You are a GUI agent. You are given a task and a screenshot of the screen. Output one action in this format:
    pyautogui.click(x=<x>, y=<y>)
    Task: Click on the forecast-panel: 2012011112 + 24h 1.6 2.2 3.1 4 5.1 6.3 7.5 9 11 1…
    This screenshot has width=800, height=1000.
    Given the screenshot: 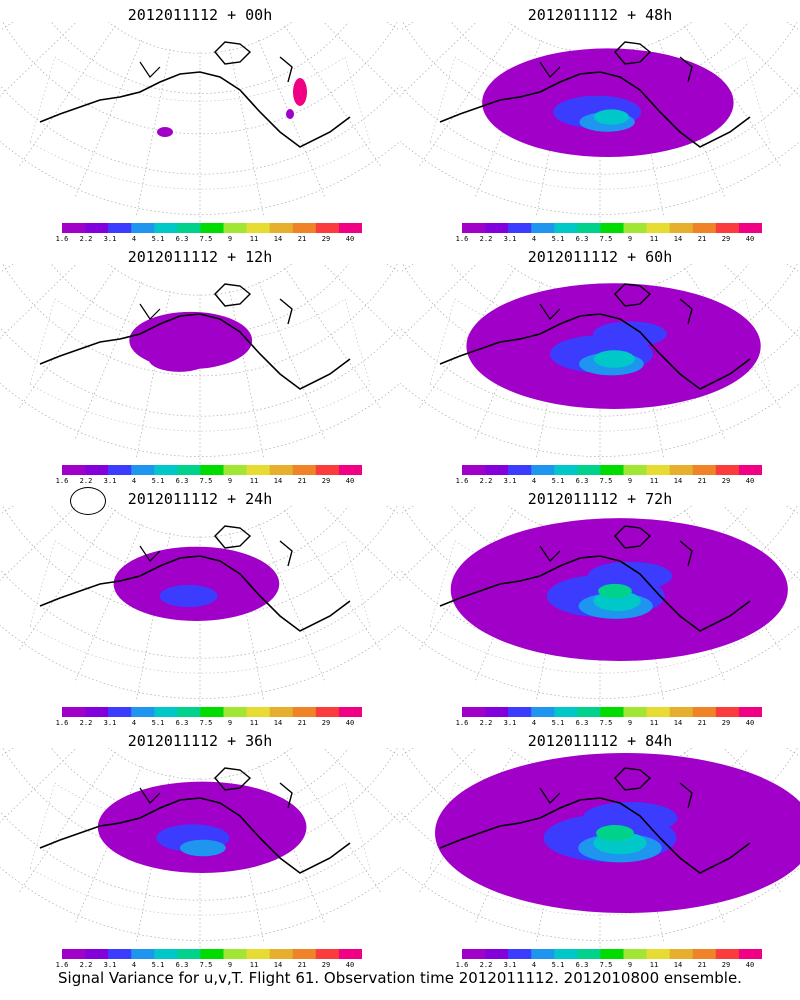 What is the action you would take?
    pyautogui.click(x=200, y=605)
    